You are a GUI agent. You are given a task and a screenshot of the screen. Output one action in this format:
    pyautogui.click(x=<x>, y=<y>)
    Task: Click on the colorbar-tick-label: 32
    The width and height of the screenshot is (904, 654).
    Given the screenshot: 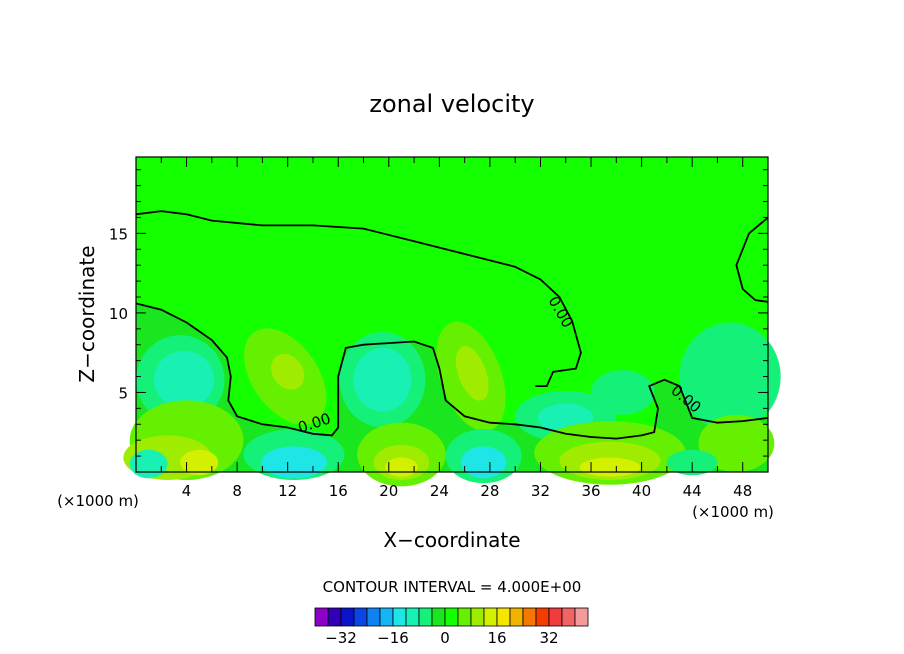 What is the action you would take?
    pyautogui.click(x=548, y=638)
    